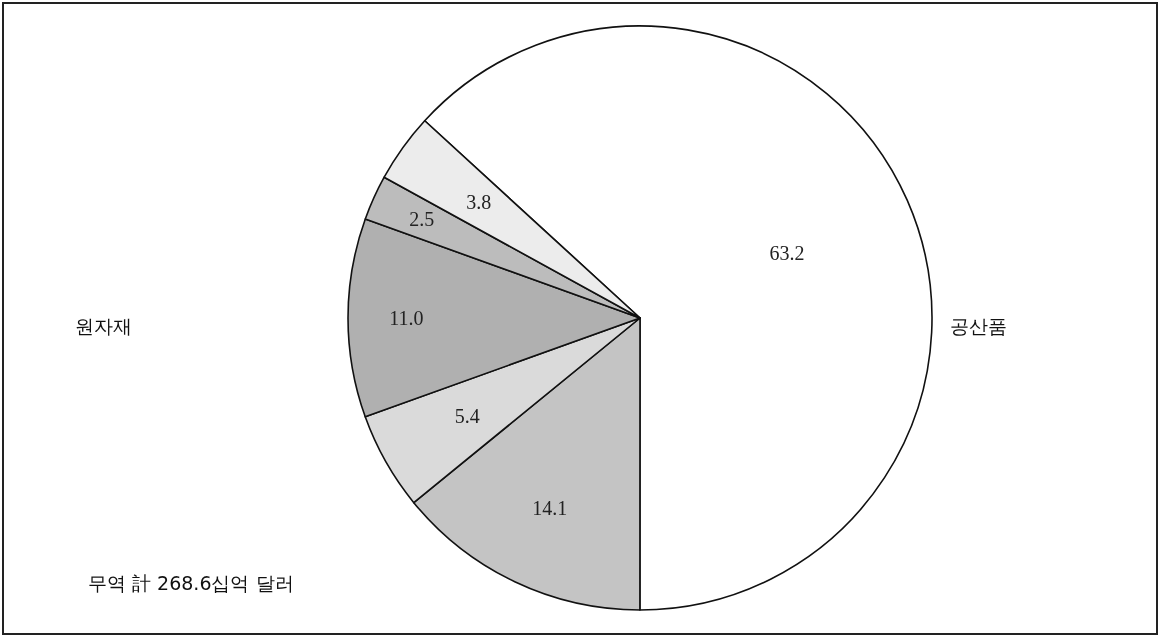  I want to click on annotation: 공산품, so click(978, 326).